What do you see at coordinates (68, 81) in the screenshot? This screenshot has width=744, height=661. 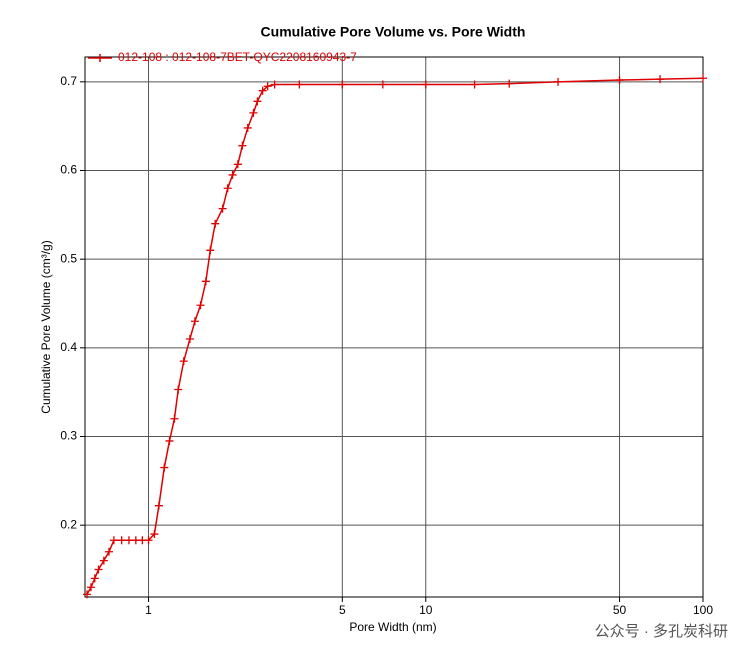 I see `y-tick-label: 0.7` at bounding box center [68, 81].